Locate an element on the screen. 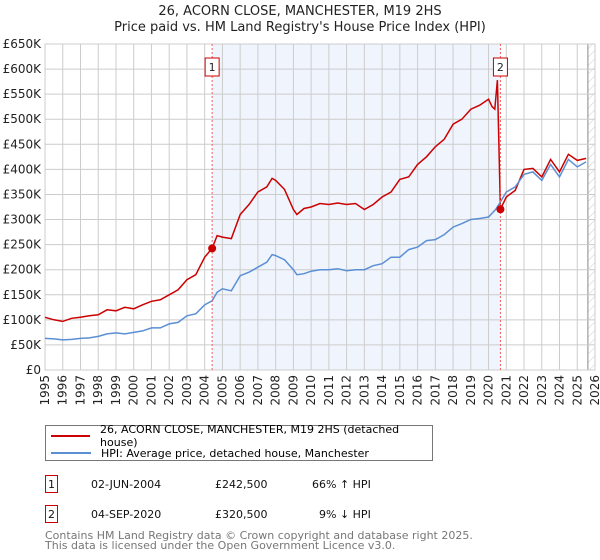  y-tick-label: £100K is located at coordinates (23, 320).